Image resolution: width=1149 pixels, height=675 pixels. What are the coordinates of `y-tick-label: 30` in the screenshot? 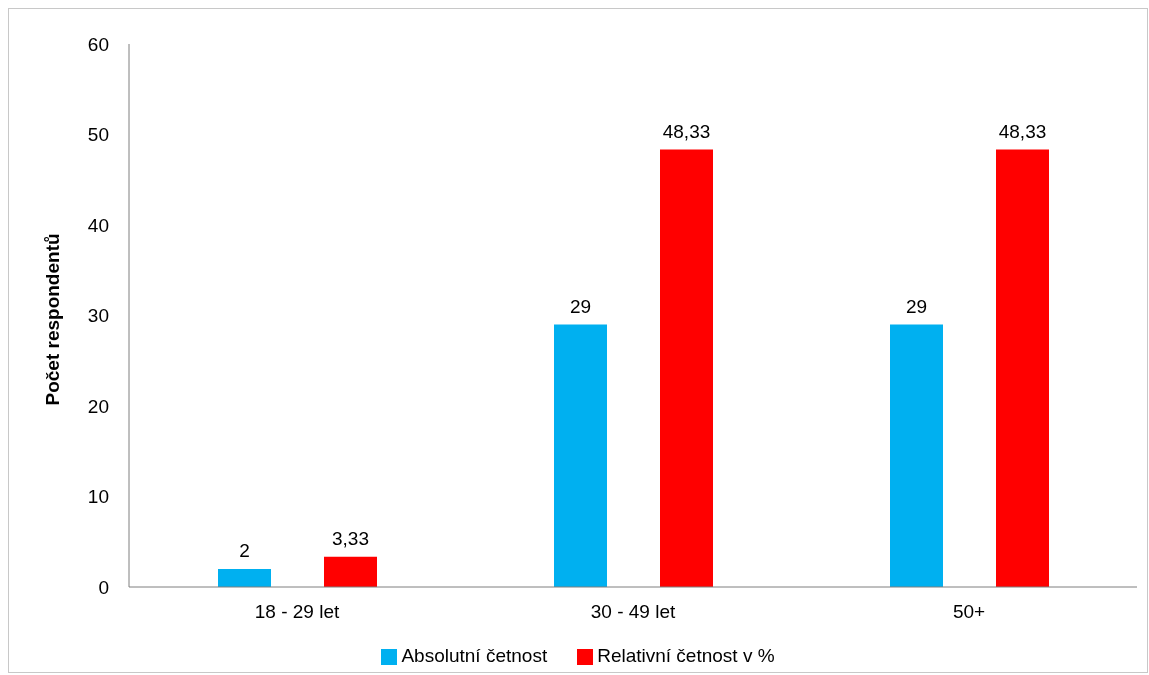 It's located at (98, 316).